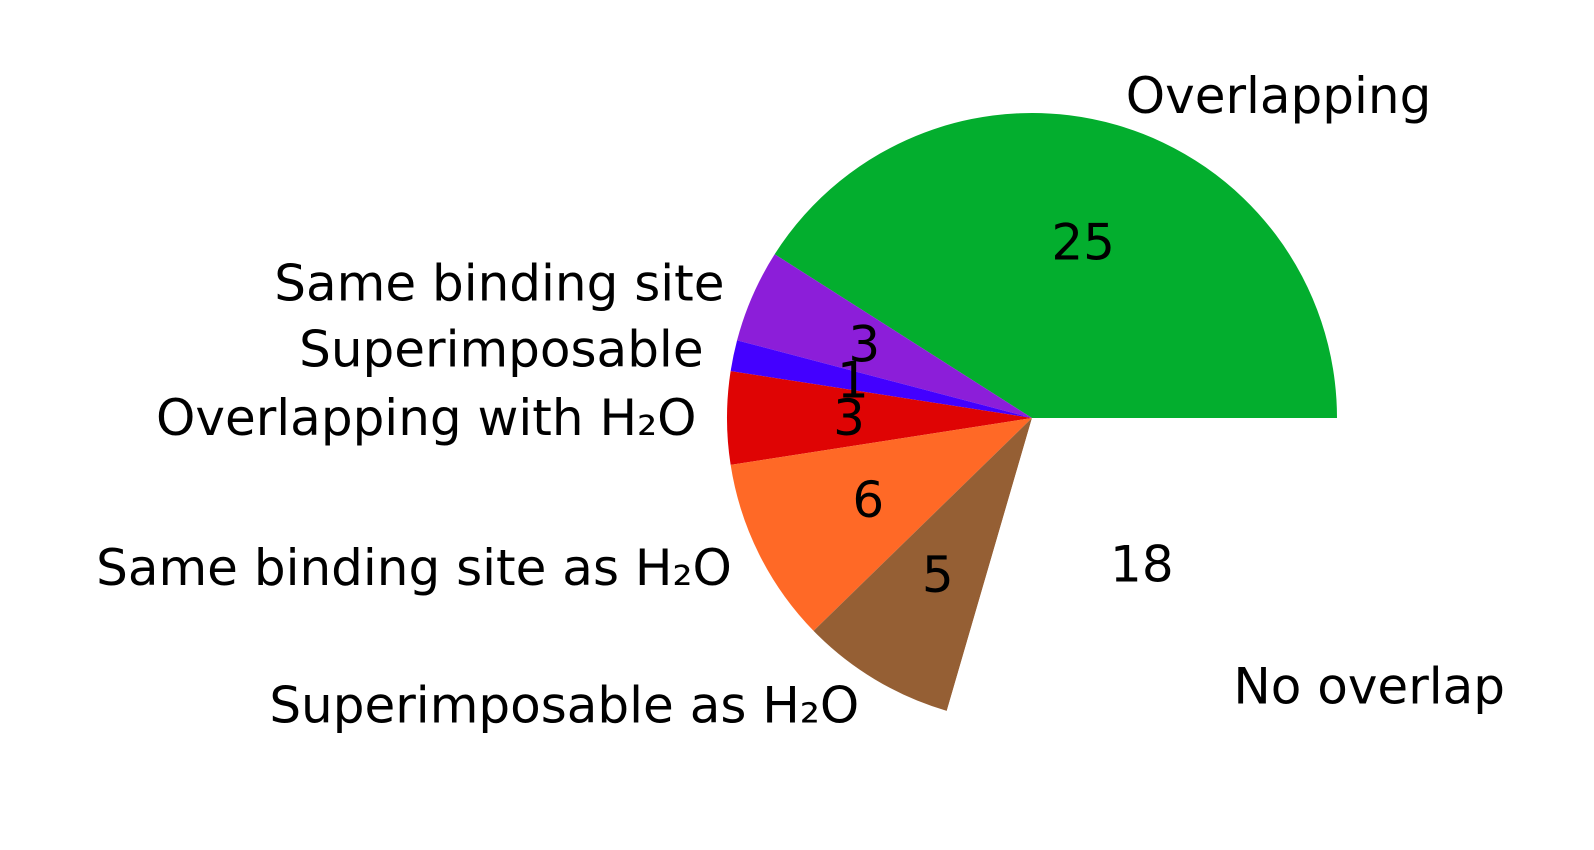 The width and height of the screenshot is (1594, 850). Describe the element at coordinates (1142, 564) in the screenshot. I see `value-label-no-overlap: 18` at that location.